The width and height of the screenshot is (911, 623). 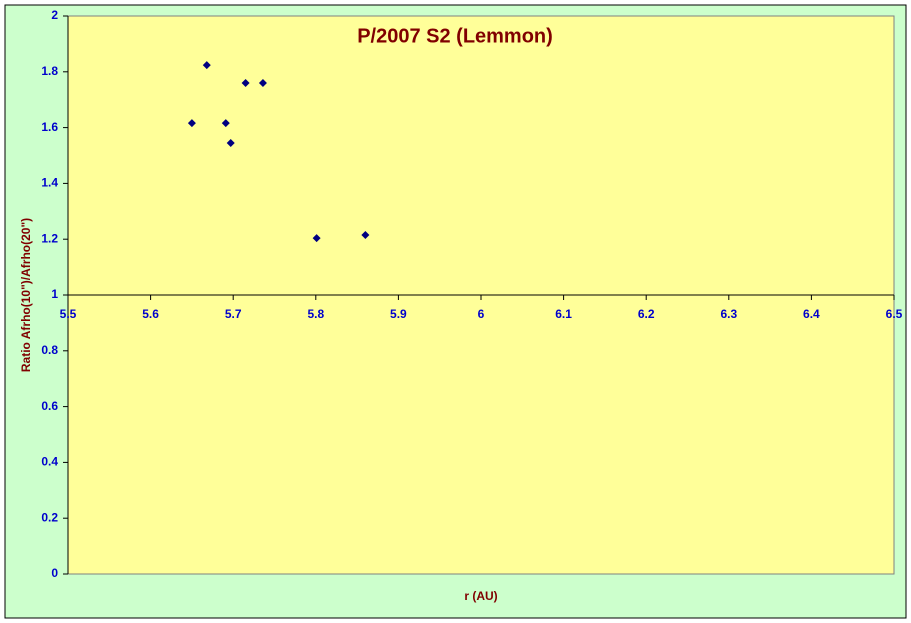 What do you see at coordinates (398, 314) in the screenshot?
I see `x-tick-label: 5.9` at bounding box center [398, 314].